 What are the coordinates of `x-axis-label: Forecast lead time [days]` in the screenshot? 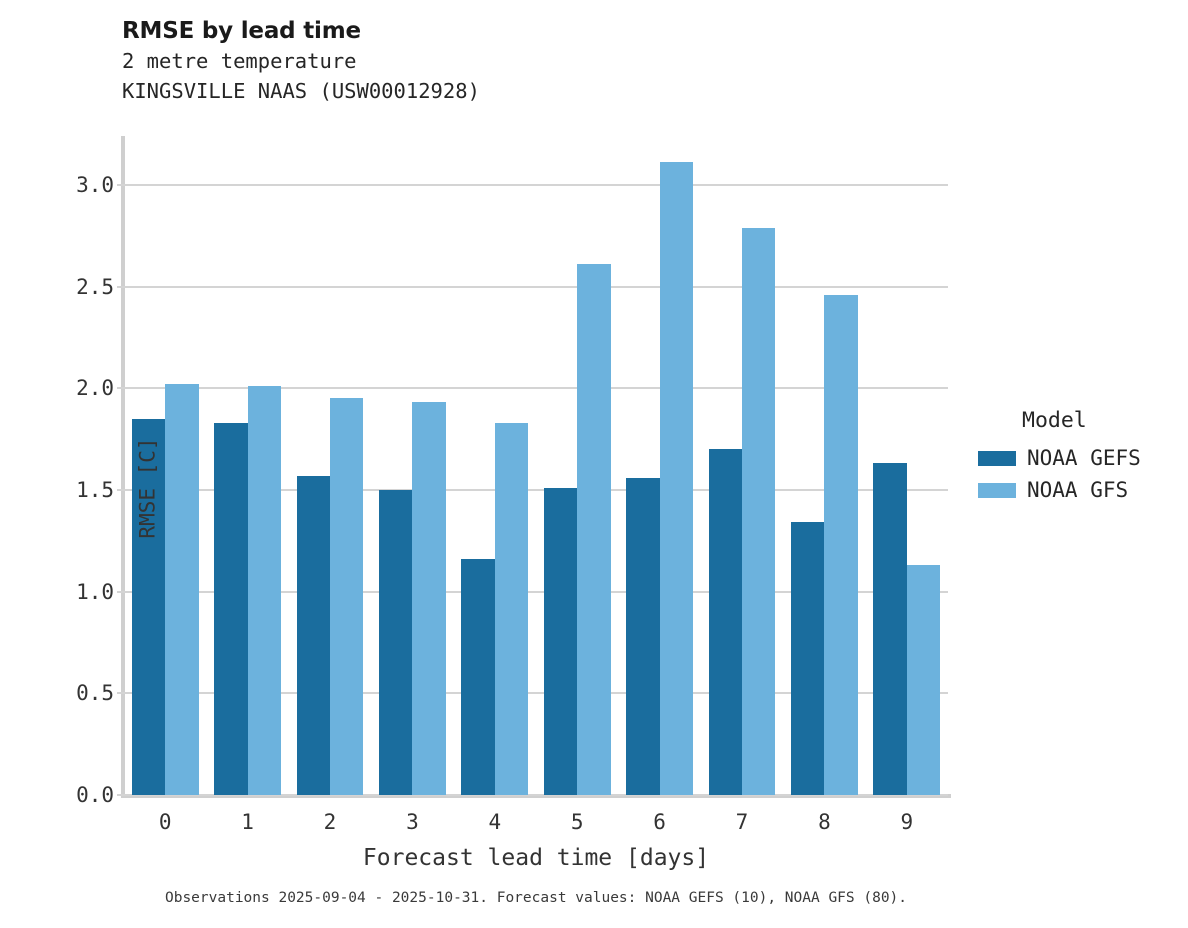 It's located at (536, 858).